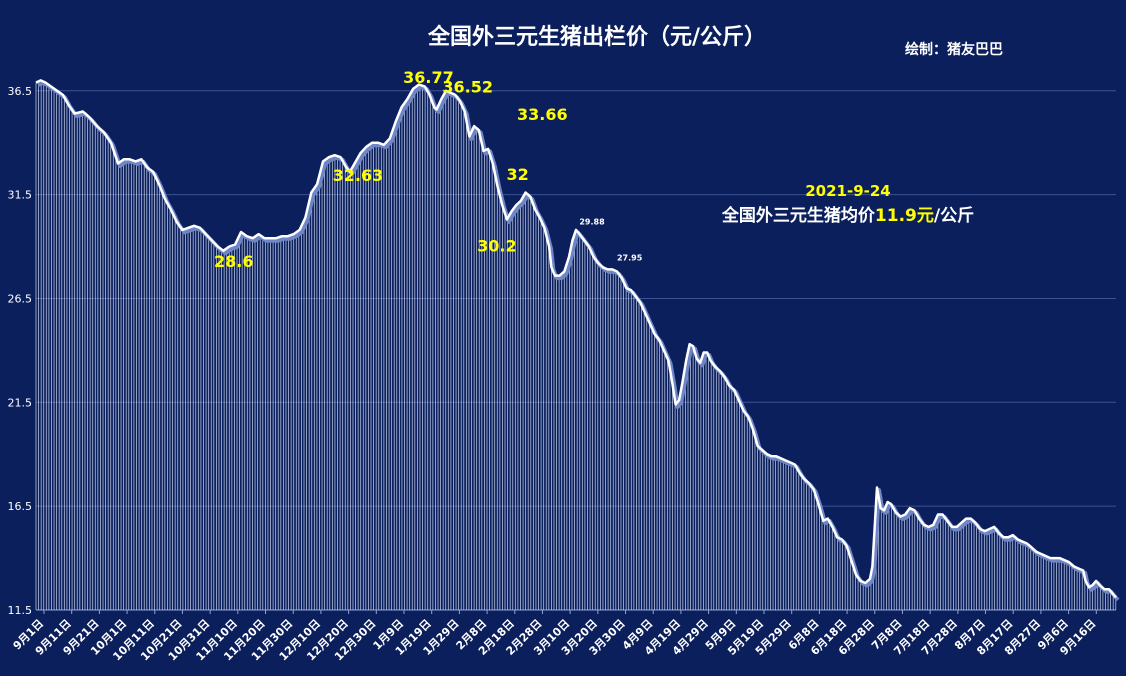  I want to click on callout-text-before: 全国外三元生猪均价, so click(798, 215).